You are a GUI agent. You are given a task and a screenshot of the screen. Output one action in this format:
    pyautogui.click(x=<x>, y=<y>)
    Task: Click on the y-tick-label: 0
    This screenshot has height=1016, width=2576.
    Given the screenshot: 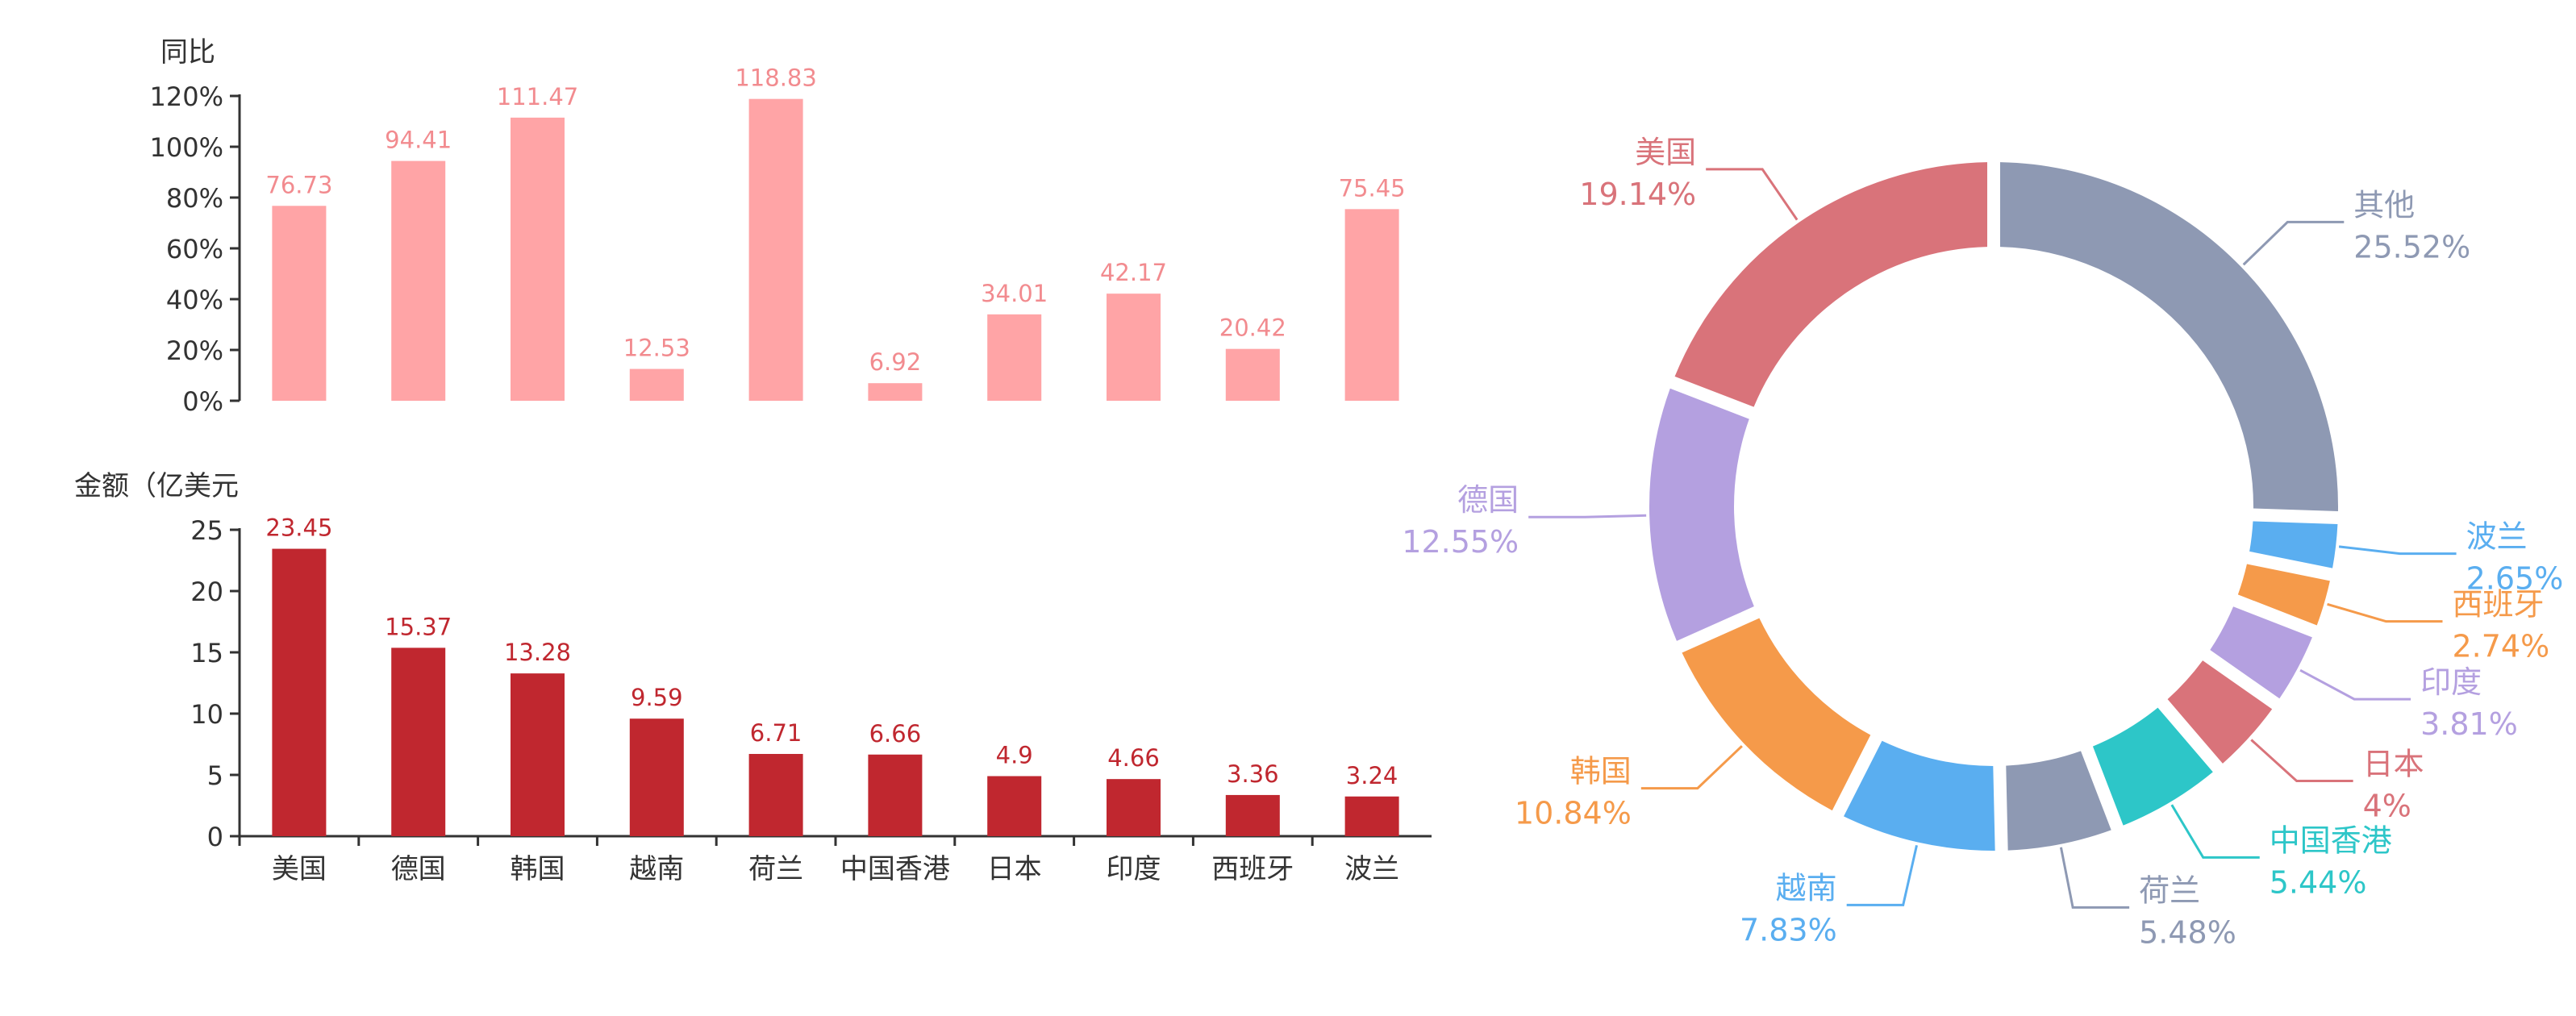 What is the action you would take?
    pyautogui.click(x=215, y=837)
    